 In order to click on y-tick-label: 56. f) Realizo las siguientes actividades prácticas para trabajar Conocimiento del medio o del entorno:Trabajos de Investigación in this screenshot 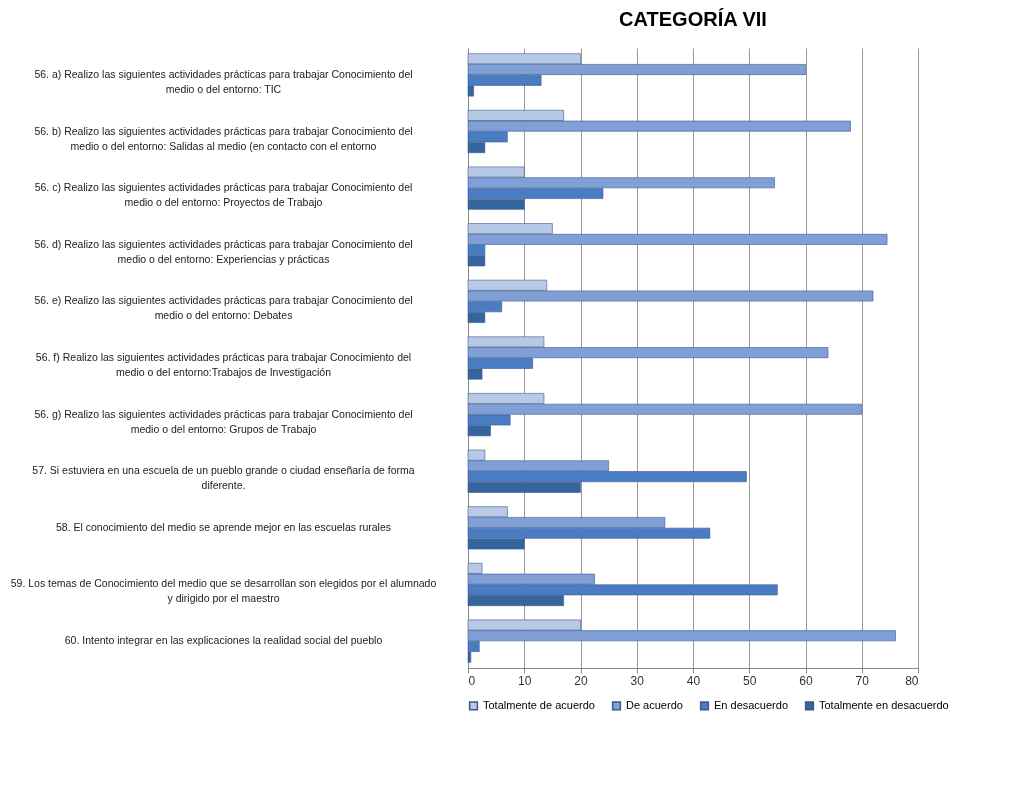, I will do `click(223, 364)`.